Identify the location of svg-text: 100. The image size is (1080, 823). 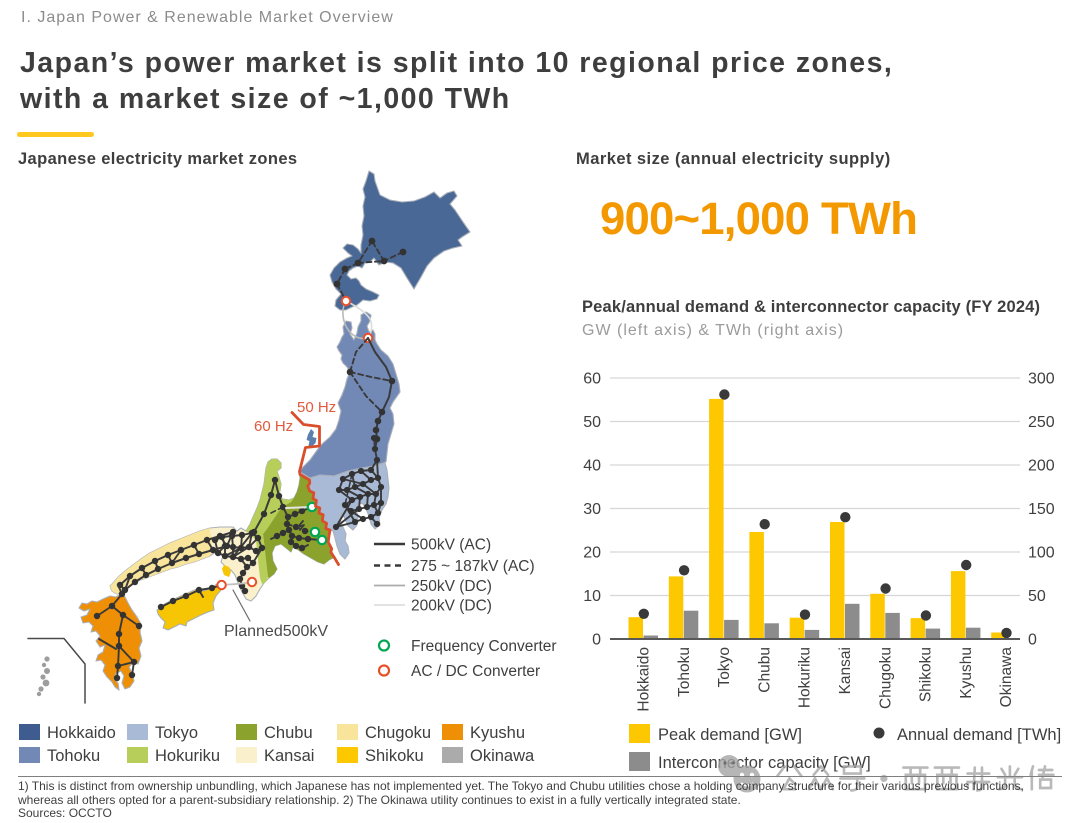
(1041, 553).